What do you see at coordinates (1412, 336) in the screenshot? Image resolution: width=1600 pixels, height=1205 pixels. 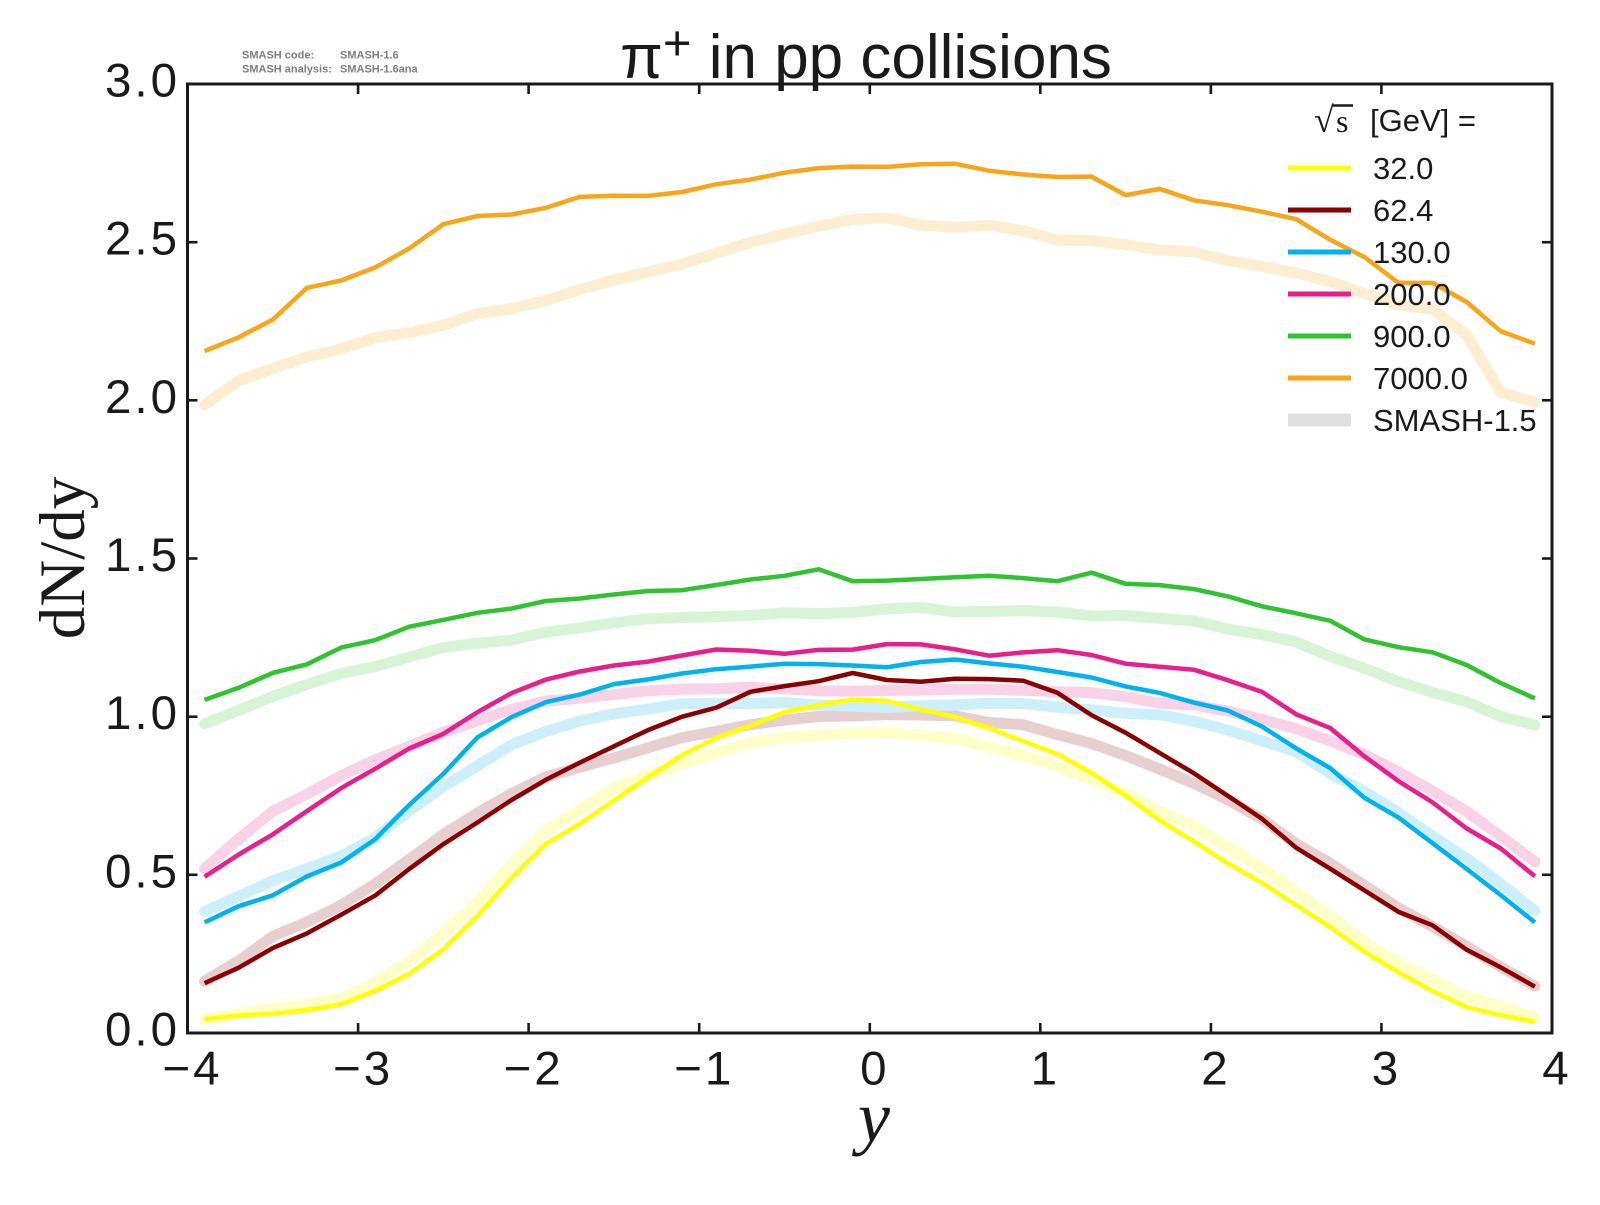 I see `svg-text: 900.0` at bounding box center [1412, 336].